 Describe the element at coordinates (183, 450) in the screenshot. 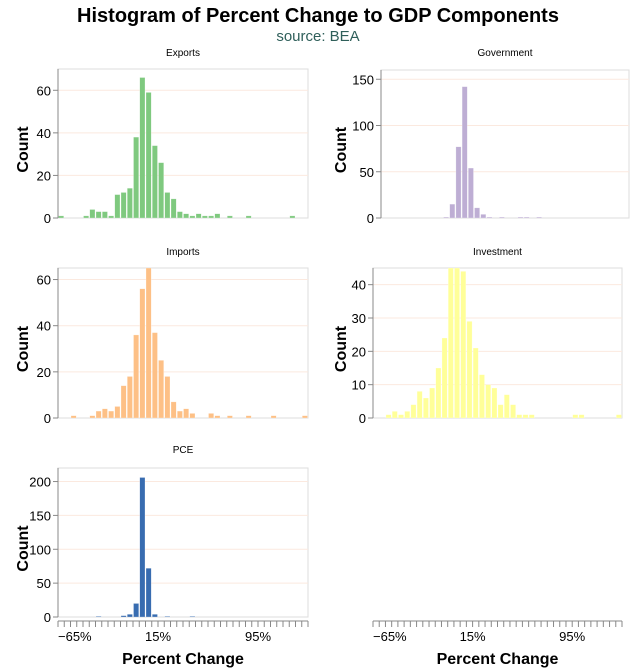

I see `panel-title: PCE` at that location.